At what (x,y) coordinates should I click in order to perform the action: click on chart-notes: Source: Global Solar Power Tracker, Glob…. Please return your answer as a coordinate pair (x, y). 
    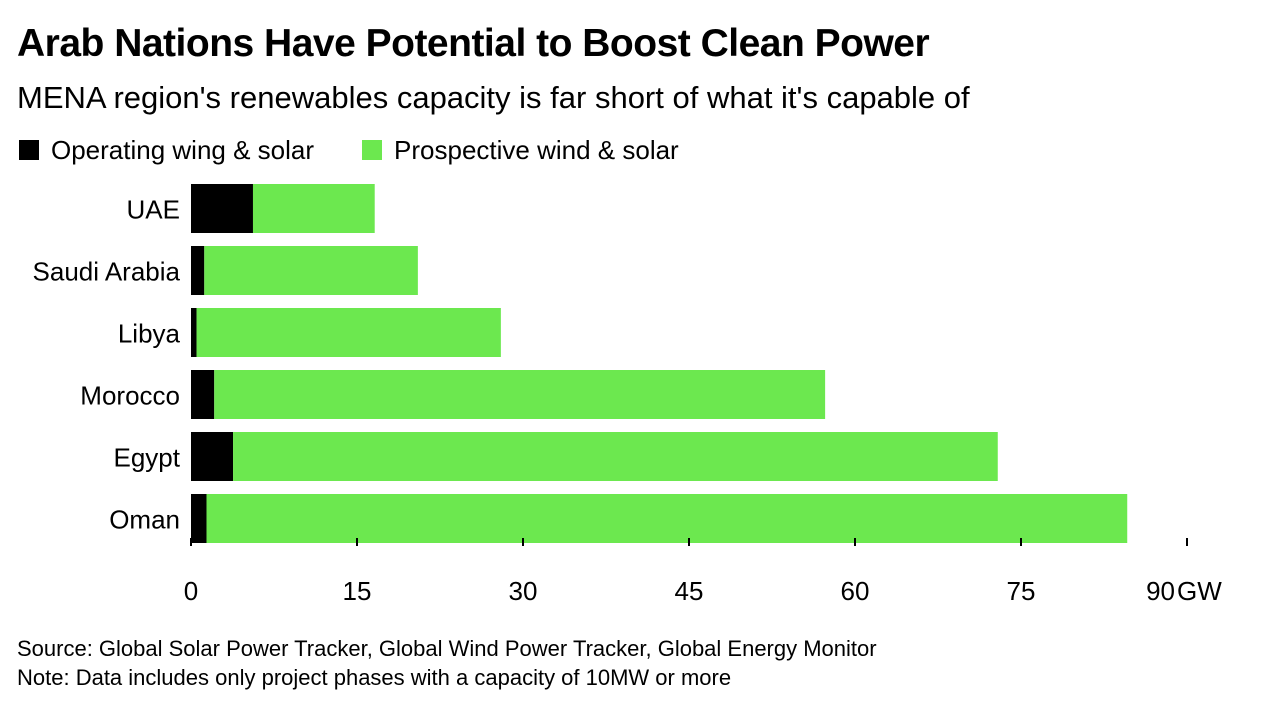
    Looking at the image, I should click on (447, 663).